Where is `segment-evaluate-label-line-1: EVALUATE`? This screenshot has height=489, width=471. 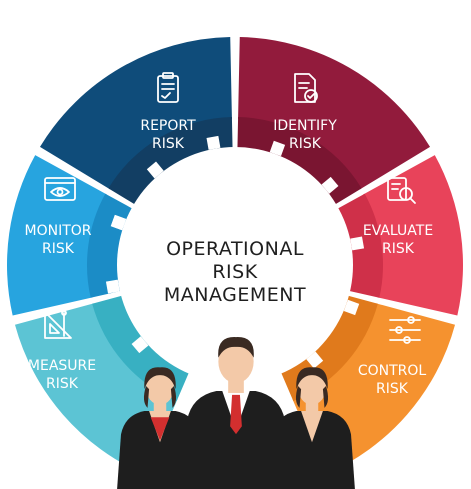 segment-evaluate-label-line-1: EVALUATE is located at coordinates (398, 231).